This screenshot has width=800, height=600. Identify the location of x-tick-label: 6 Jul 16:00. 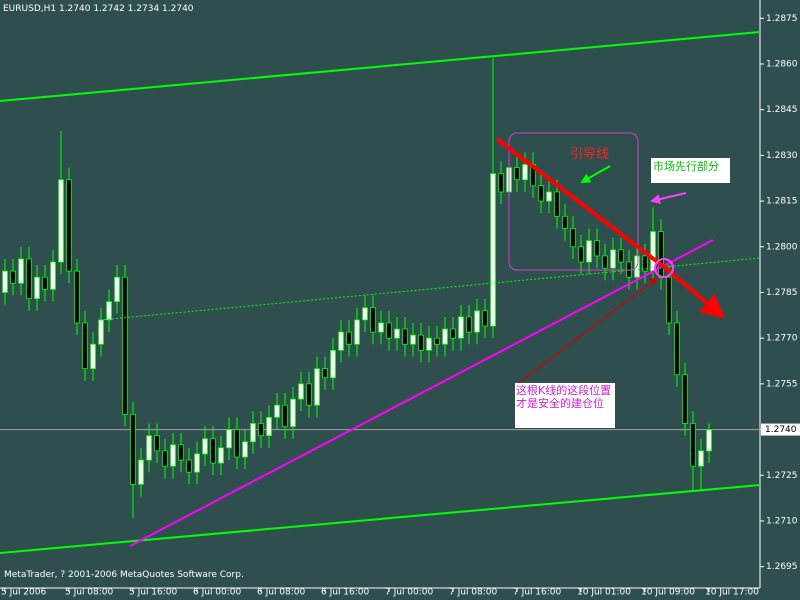
(345, 593).